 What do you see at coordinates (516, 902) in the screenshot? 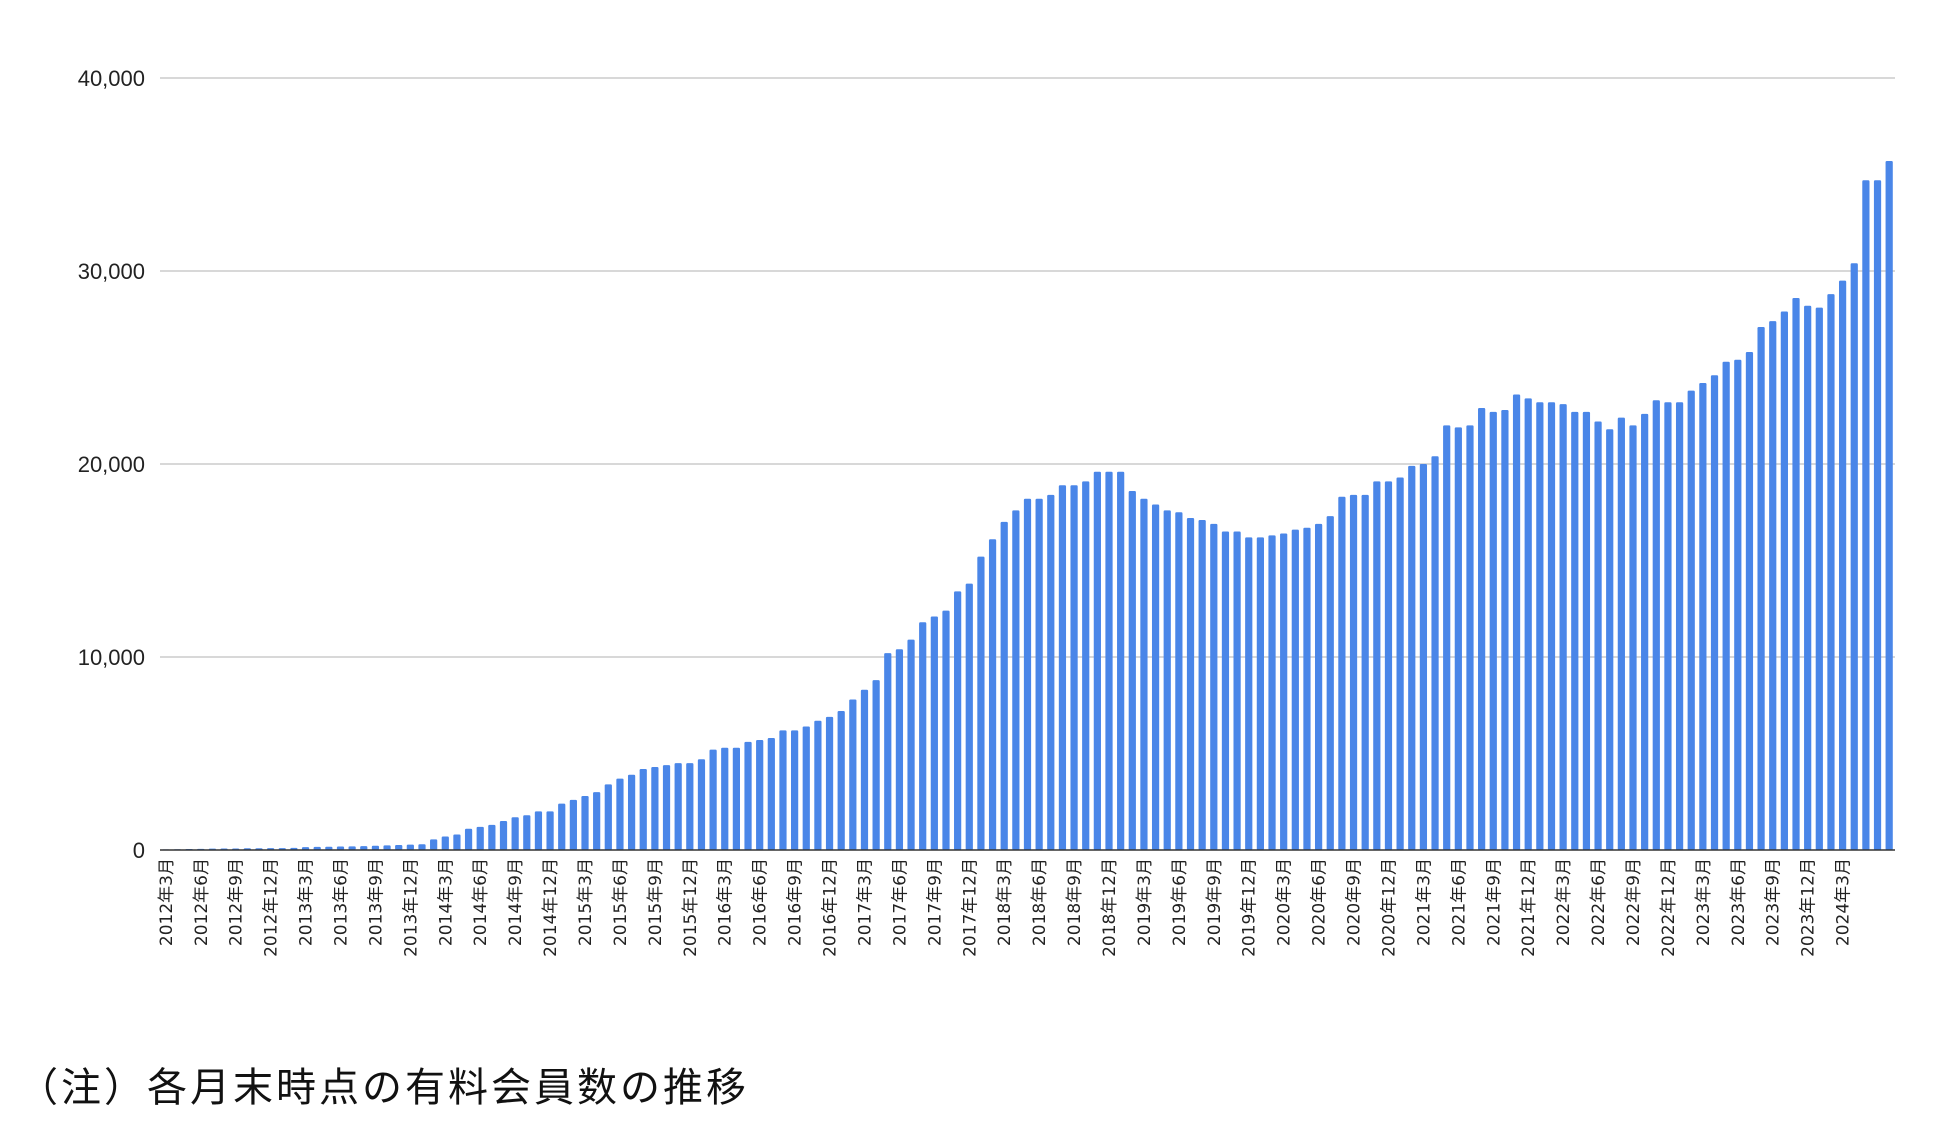
I see `x-tick-label: 2014年9月` at bounding box center [516, 902].